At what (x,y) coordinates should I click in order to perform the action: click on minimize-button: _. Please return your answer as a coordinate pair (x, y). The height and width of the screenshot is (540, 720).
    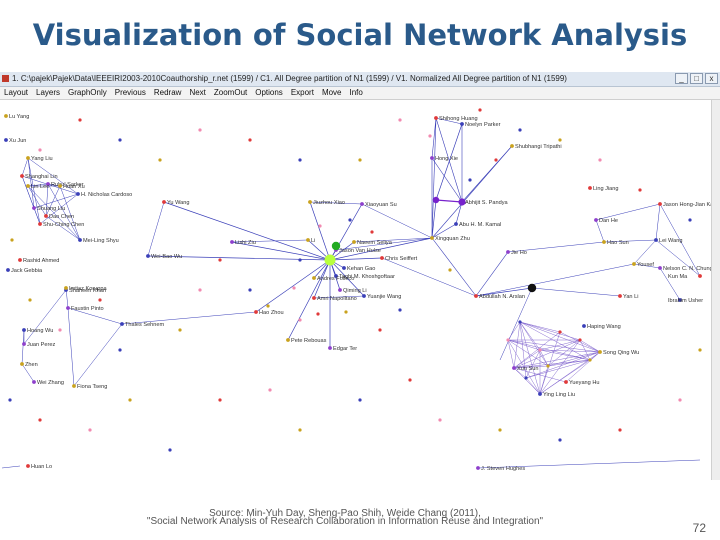
    Looking at the image, I should click on (681, 78).